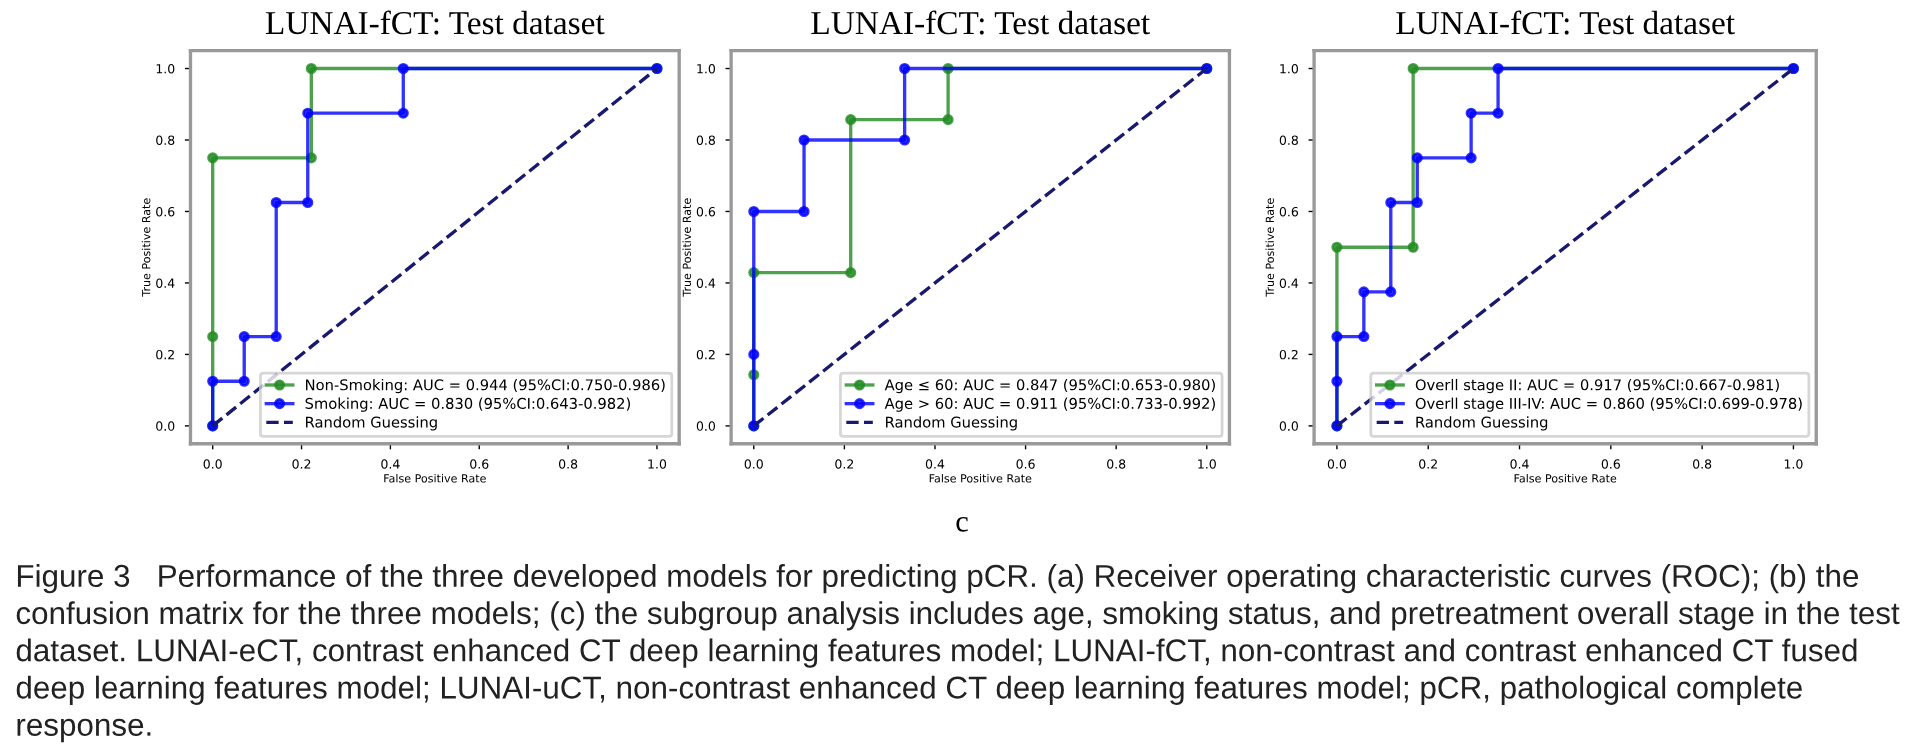 The height and width of the screenshot is (756, 1924). What do you see at coordinates (962, 524) in the screenshot?
I see `text: c` at bounding box center [962, 524].